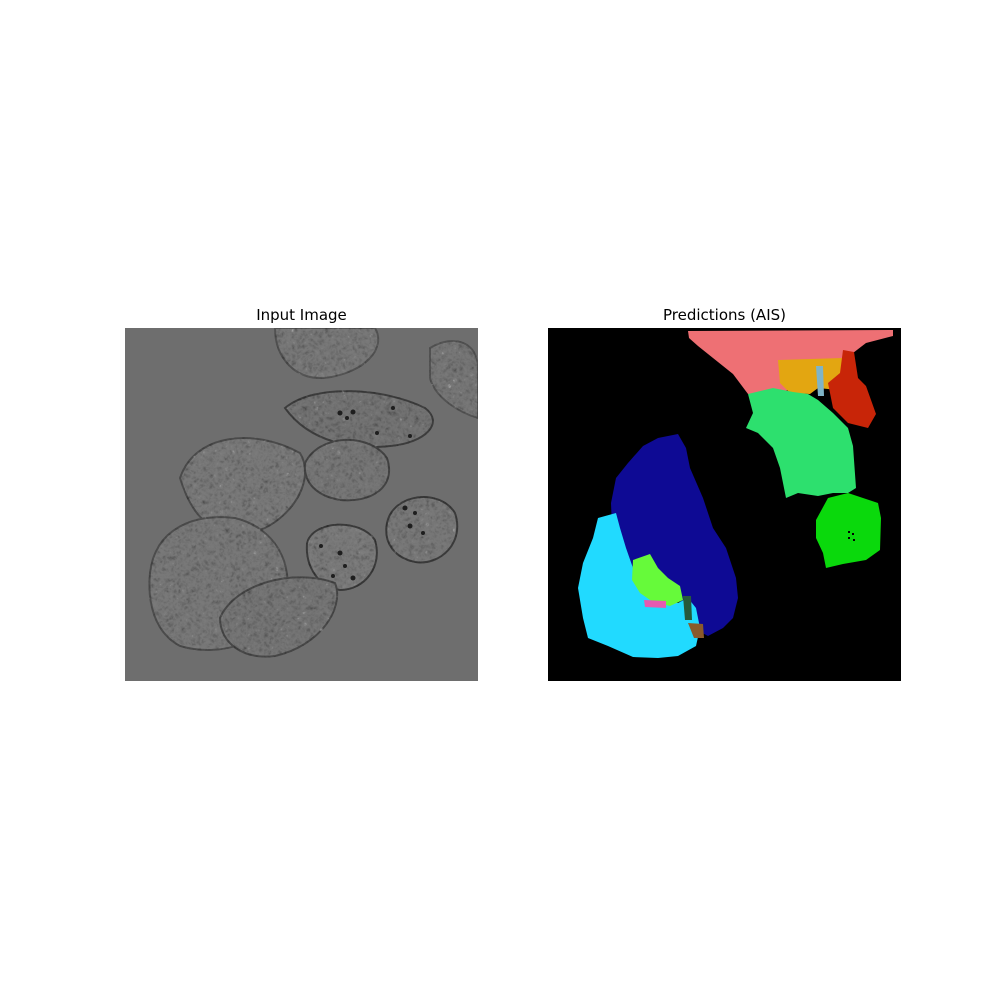 The image size is (1000, 1000). I want to click on input-image-canvas, so click(301, 504).